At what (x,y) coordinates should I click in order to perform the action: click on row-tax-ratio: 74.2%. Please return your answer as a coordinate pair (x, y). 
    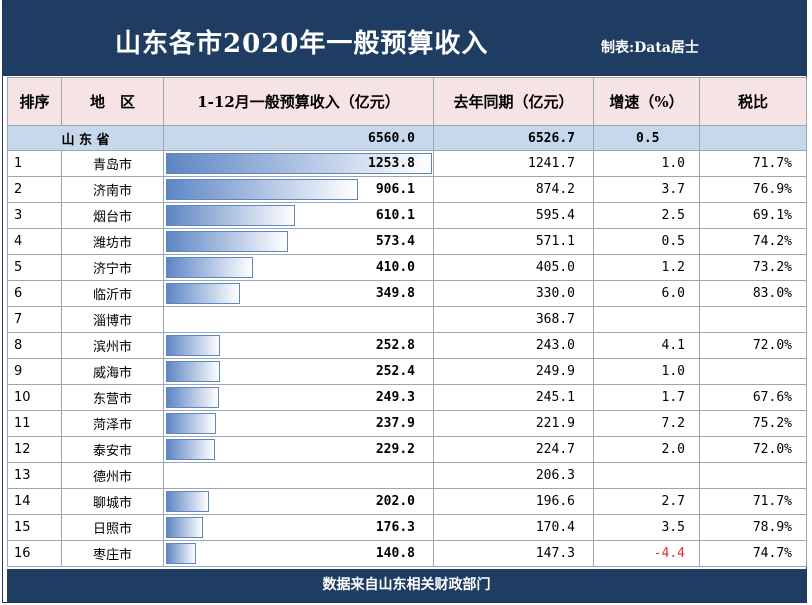
    Looking at the image, I should click on (753, 241).